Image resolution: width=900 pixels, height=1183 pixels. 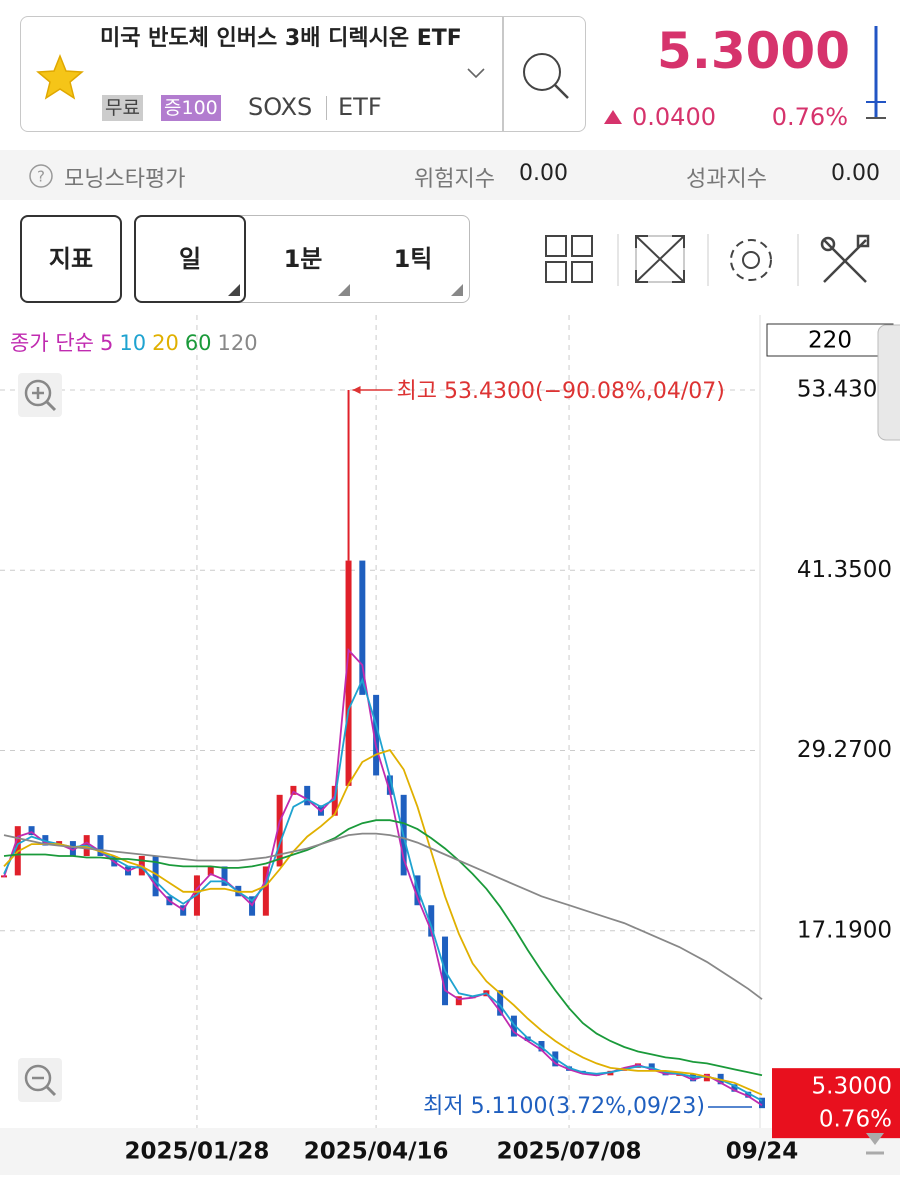 What do you see at coordinates (191, 108) in the screenshot?
I see `tag-margin: 증100` at bounding box center [191, 108].